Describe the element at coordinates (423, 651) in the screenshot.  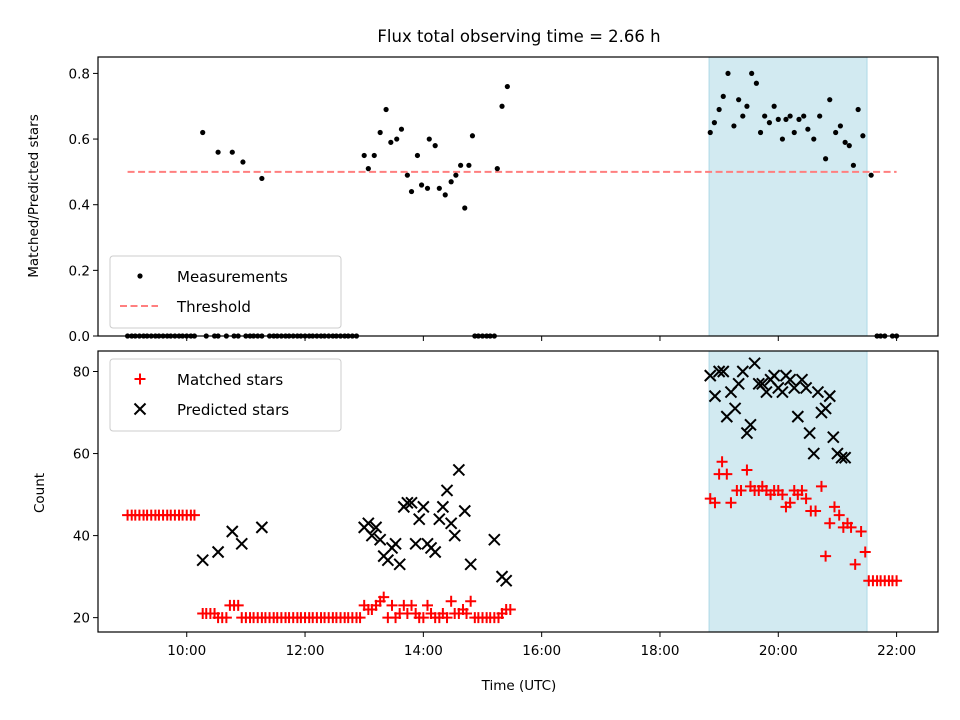
I see `x-tick-label: 14:00` at that location.